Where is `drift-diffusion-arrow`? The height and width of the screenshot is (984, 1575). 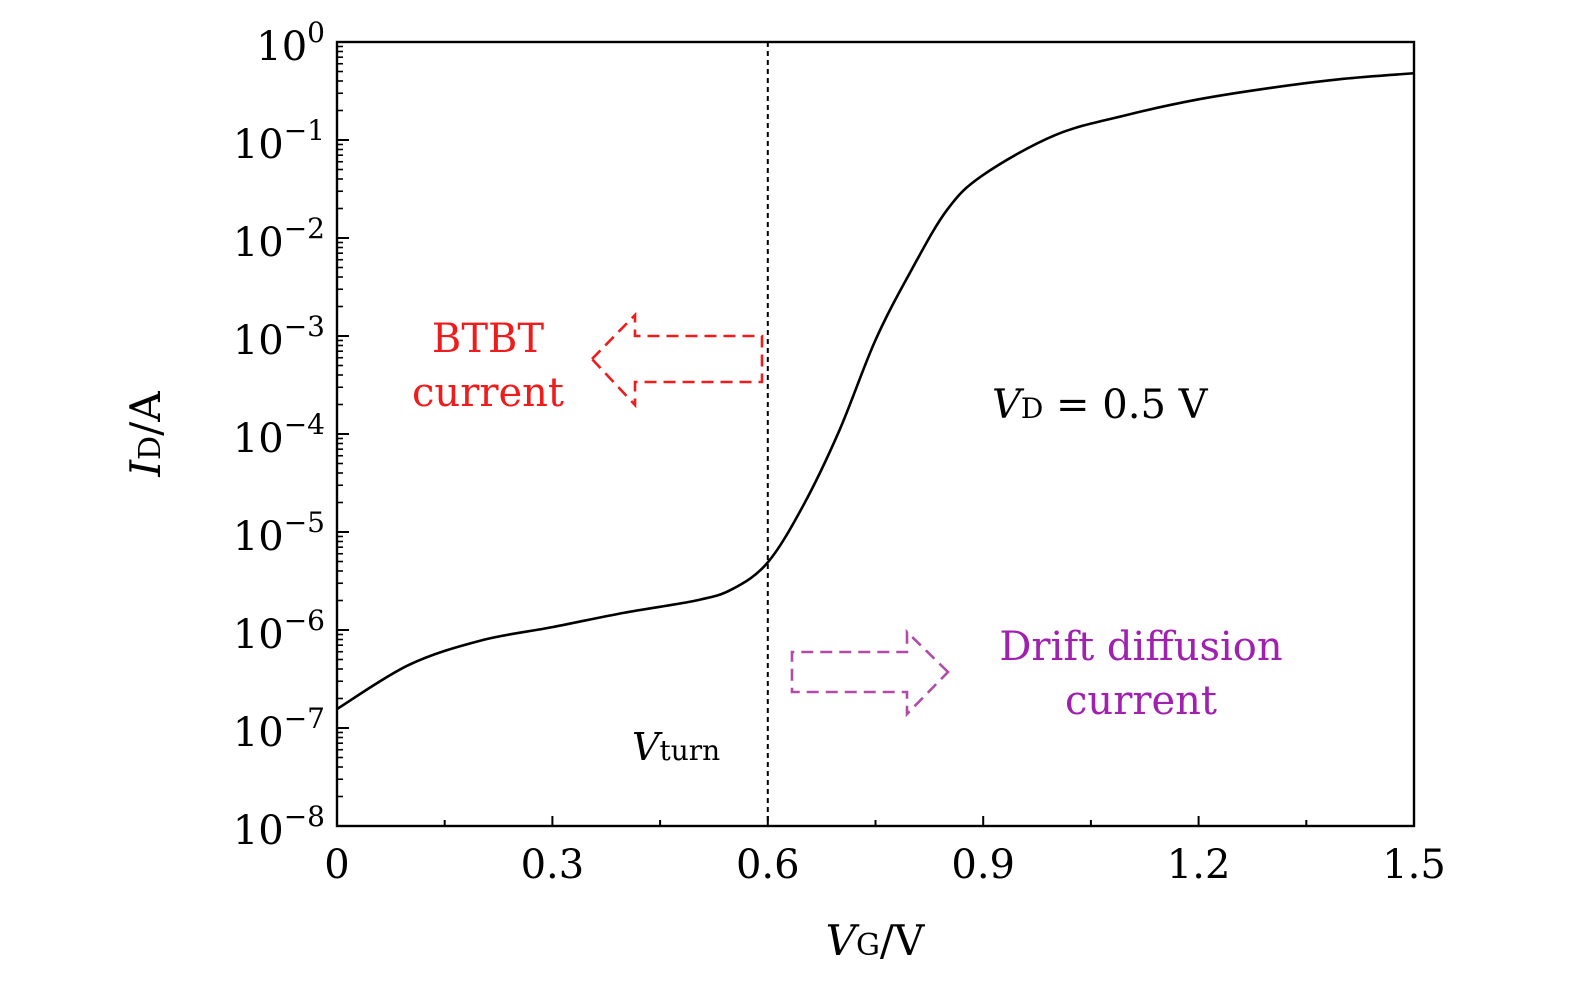 drift-diffusion-arrow is located at coordinates (870, 673).